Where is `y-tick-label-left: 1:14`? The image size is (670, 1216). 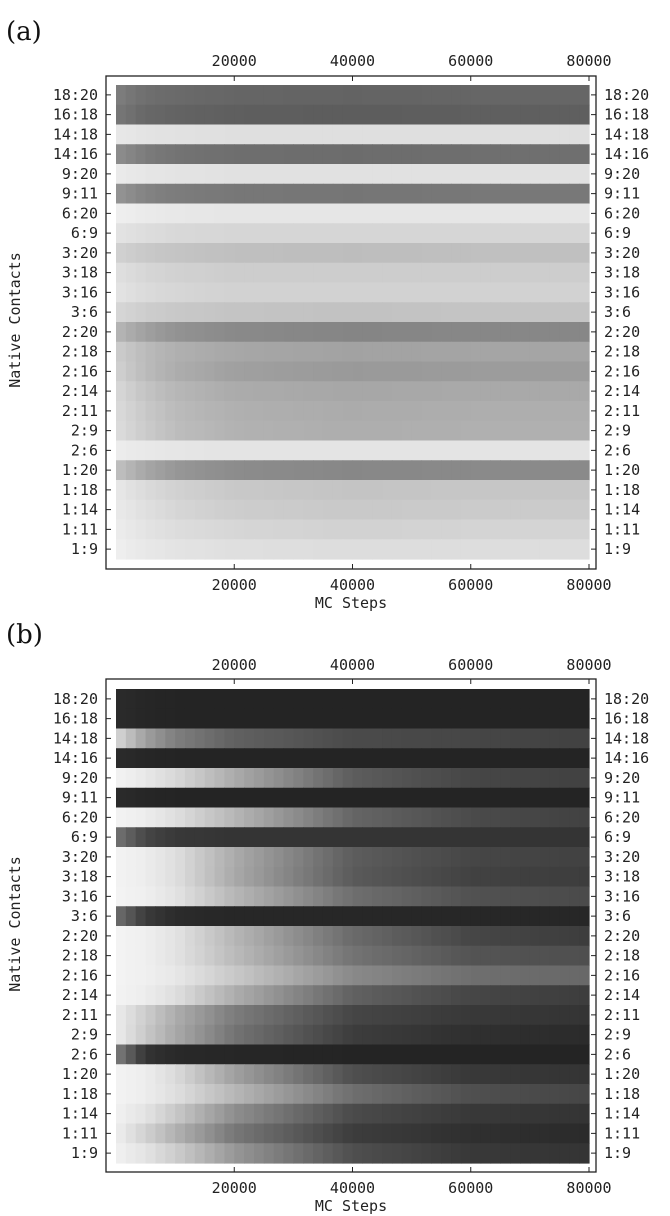
y-tick-label-left: 1:14 is located at coordinates (80, 1114).